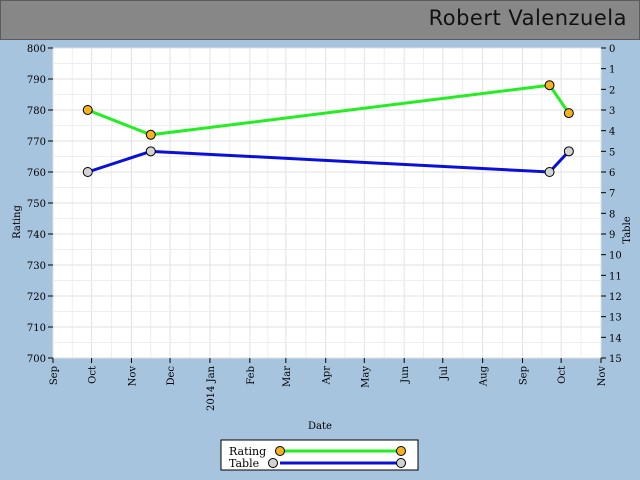 This screenshot has width=640, height=480. Describe the element at coordinates (171, 376) in the screenshot. I see `x-tick-label: Dec` at that location.